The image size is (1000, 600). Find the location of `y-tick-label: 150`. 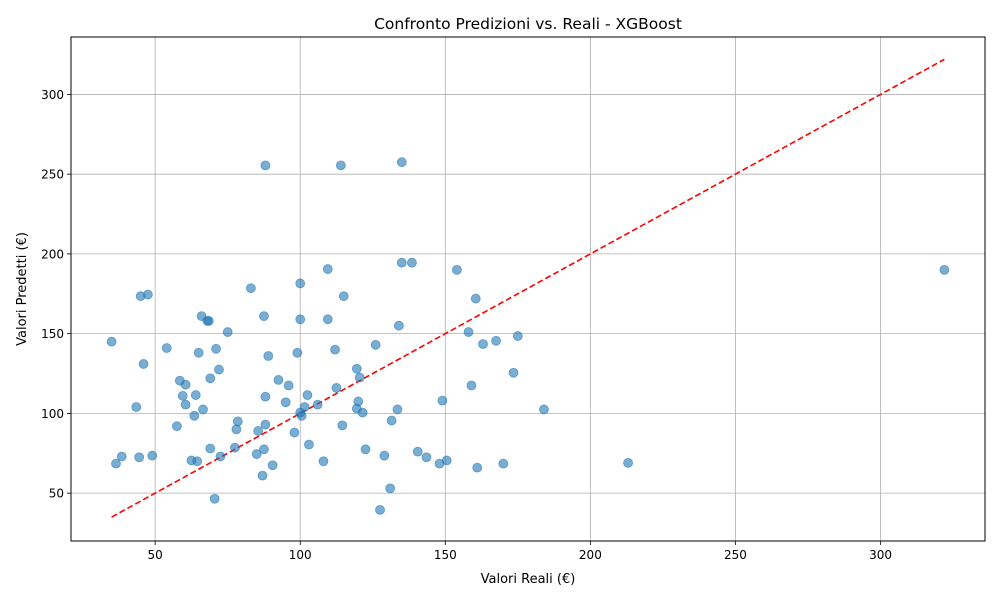

y-tick-label: 150 is located at coordinates (52, 334).